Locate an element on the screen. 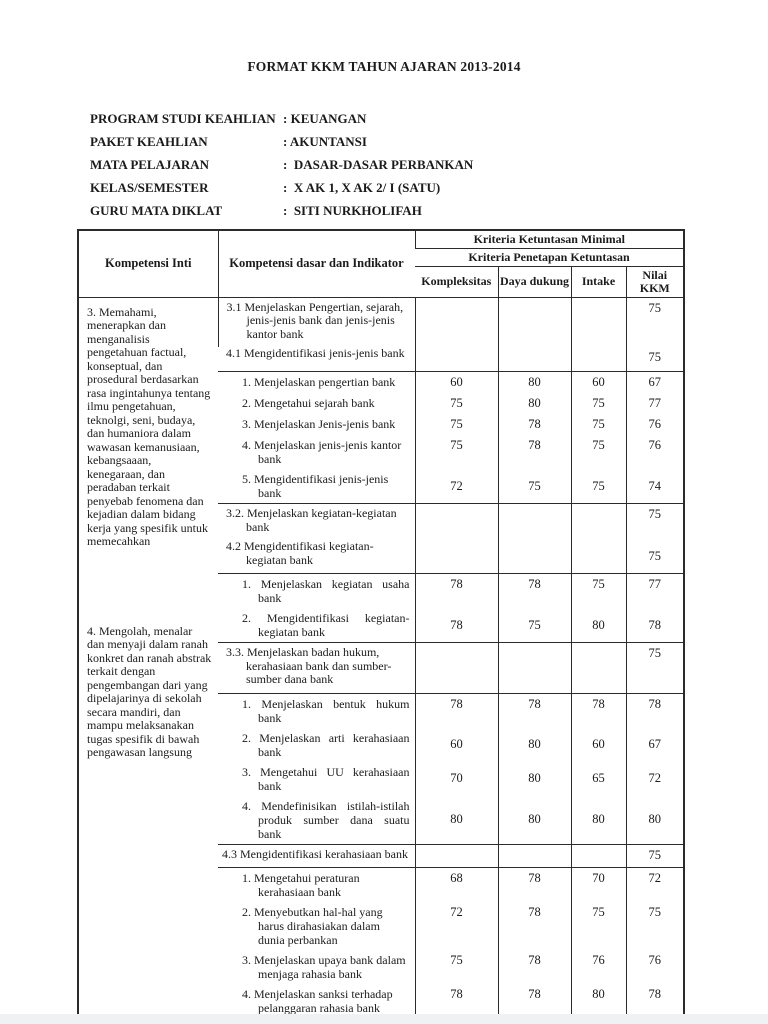 The height and width of the screenshot is (1024, 768). info-row-paket-keahlian: PAKET KEAHLIAN : AKUNTANSI is located at coordinates (429, 141).